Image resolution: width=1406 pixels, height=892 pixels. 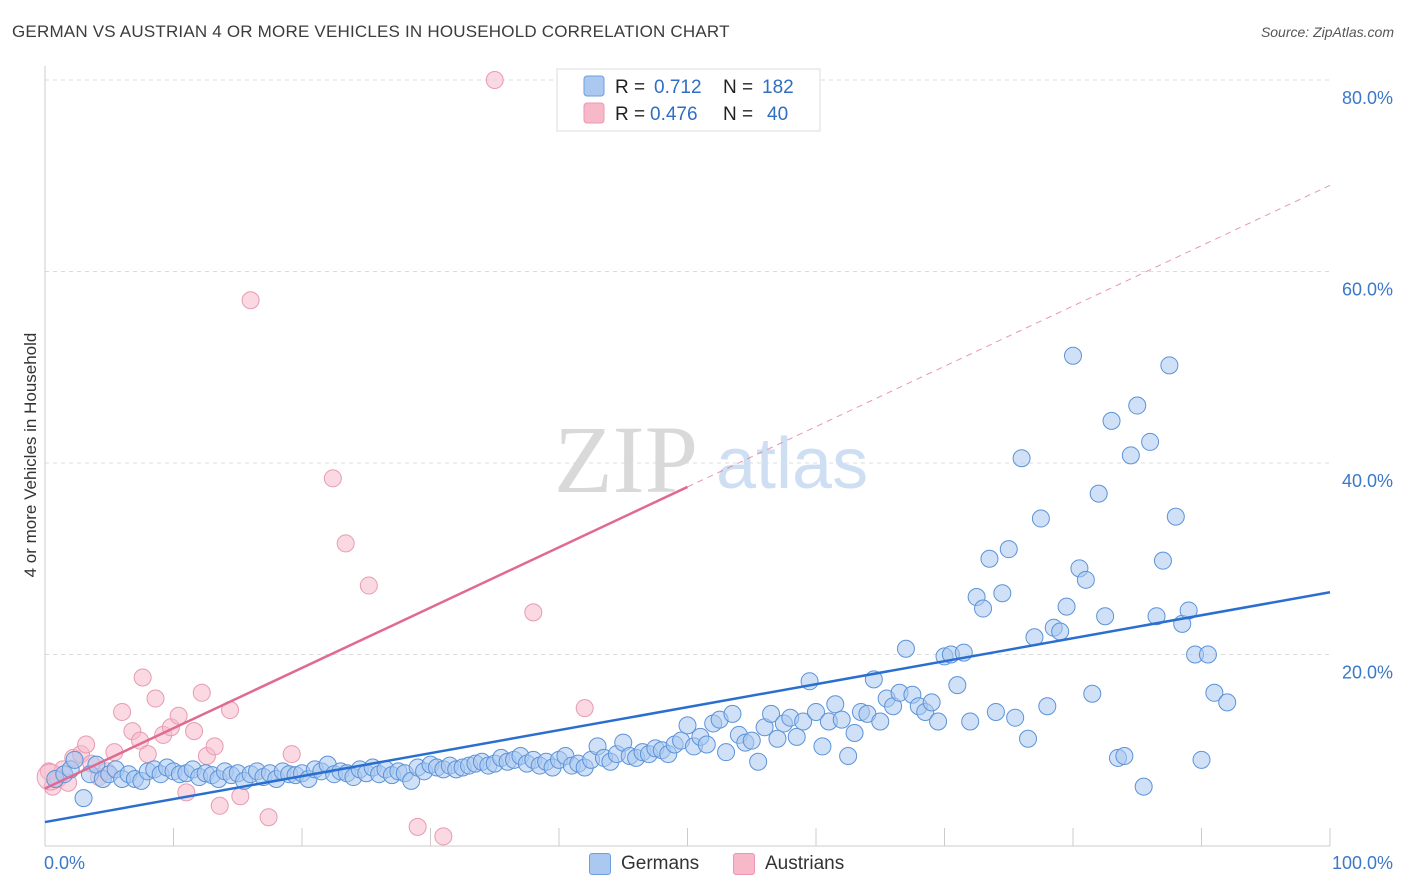 I want to click on legend-item-germans: Germans, so click(x=644, y=864).